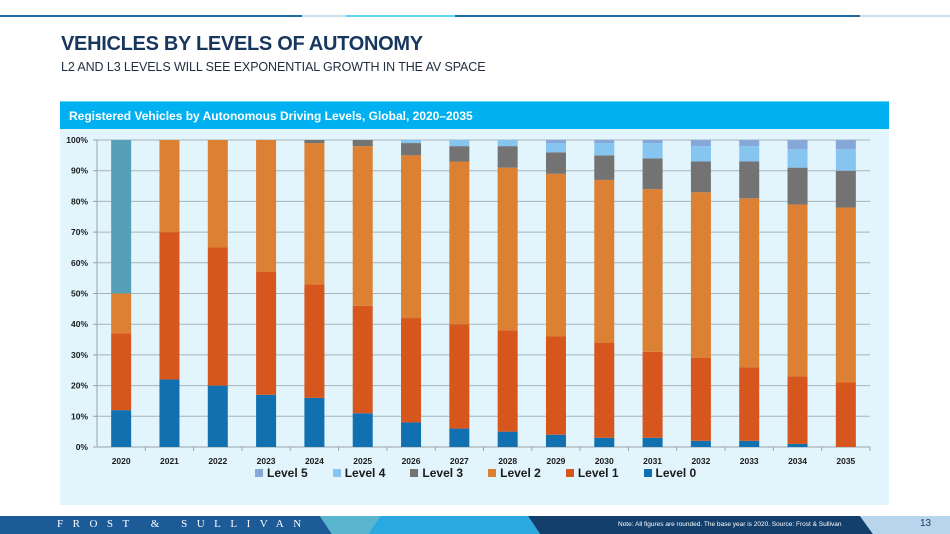 This screenshot has height=534, width=950. I want to click on bar-level-2-2022, so click(217, 194).